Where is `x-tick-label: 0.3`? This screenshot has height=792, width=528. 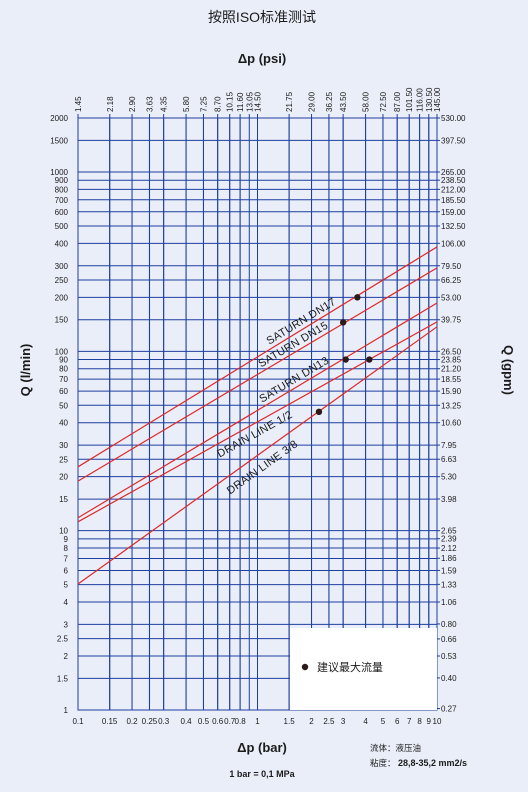
x-tick-label: 0.3 is located at coordinates (164, 721).